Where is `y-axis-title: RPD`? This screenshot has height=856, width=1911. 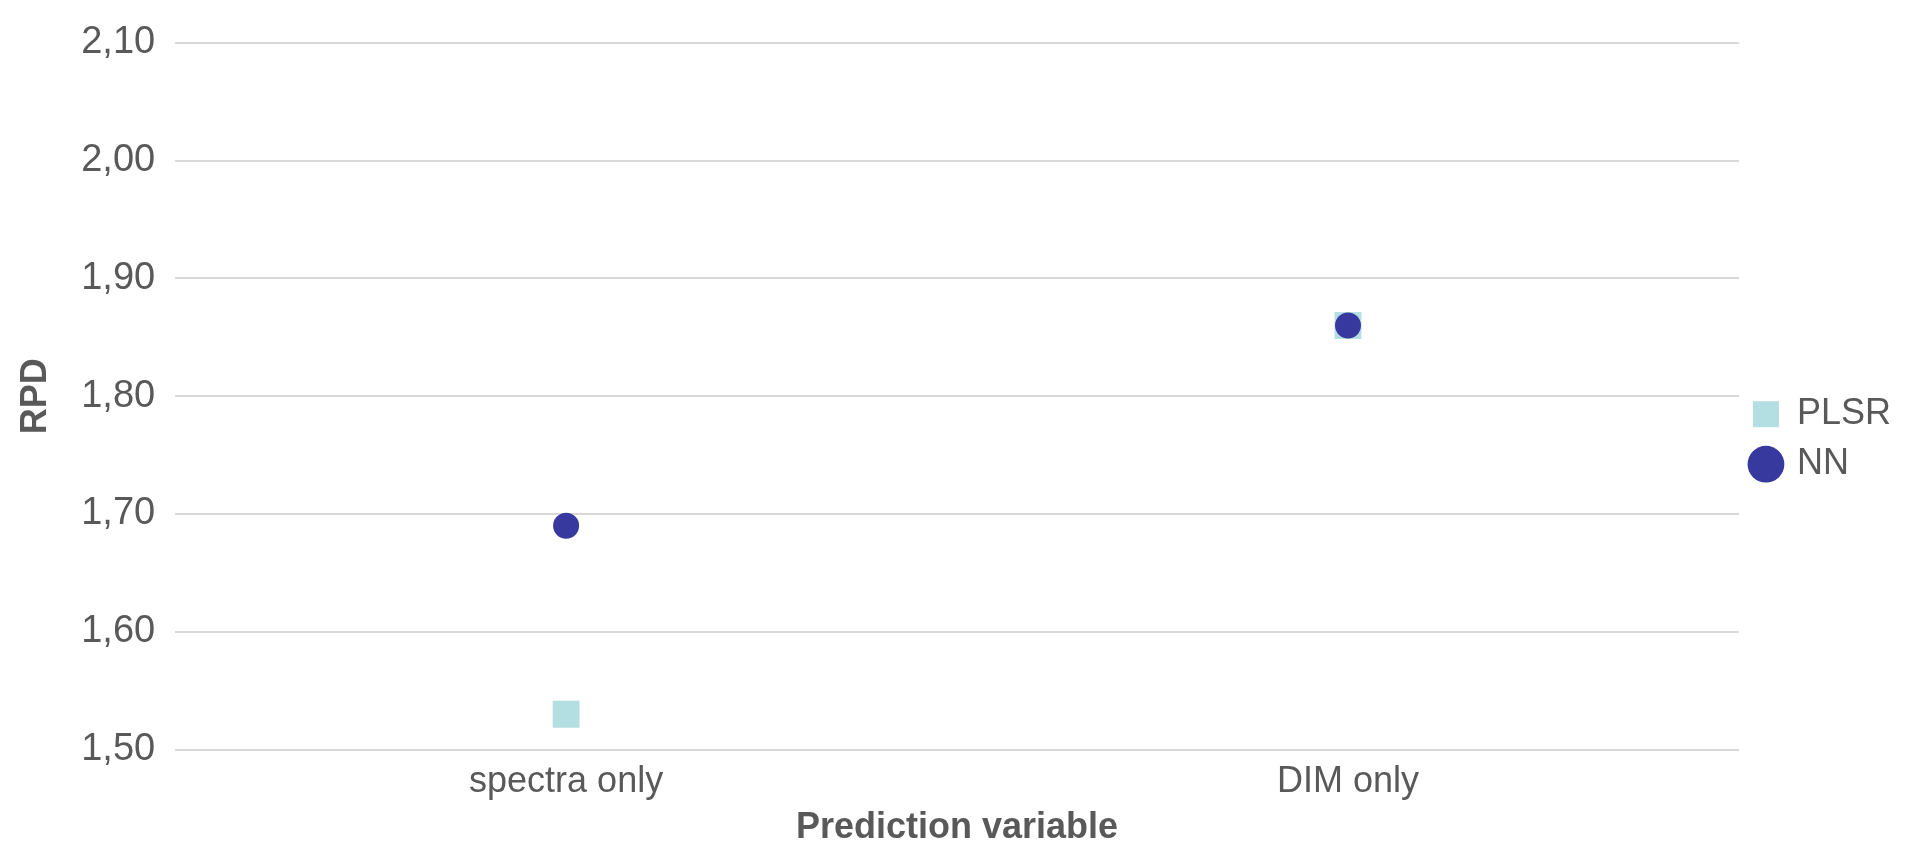
y-axis-title: RPD is located at coordinates (33, 396).